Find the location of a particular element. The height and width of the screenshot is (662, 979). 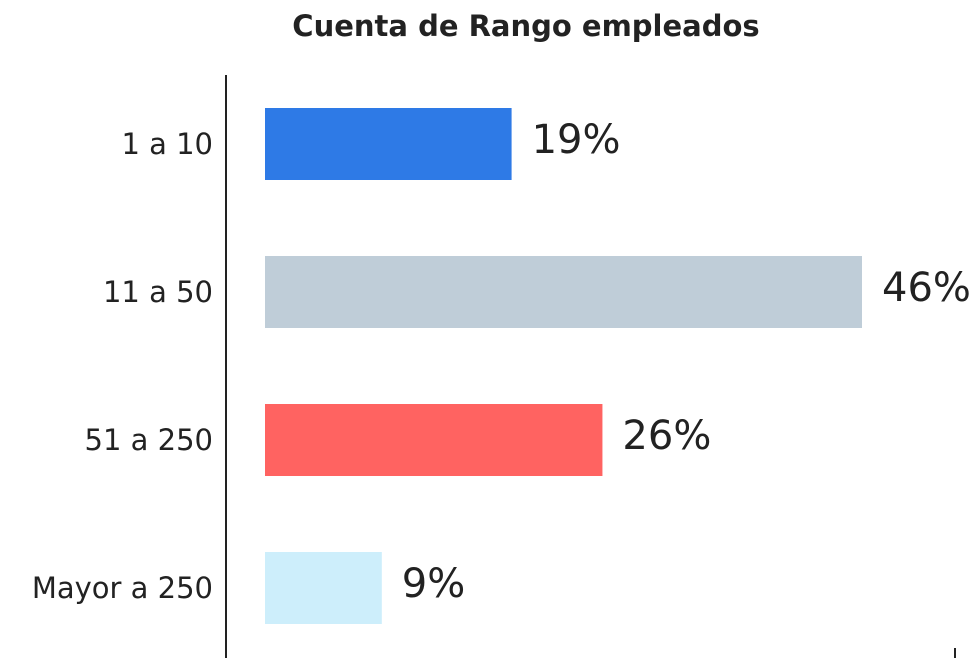

y-tick-label: Mayor a 250 is located at coordinates (122, 588).